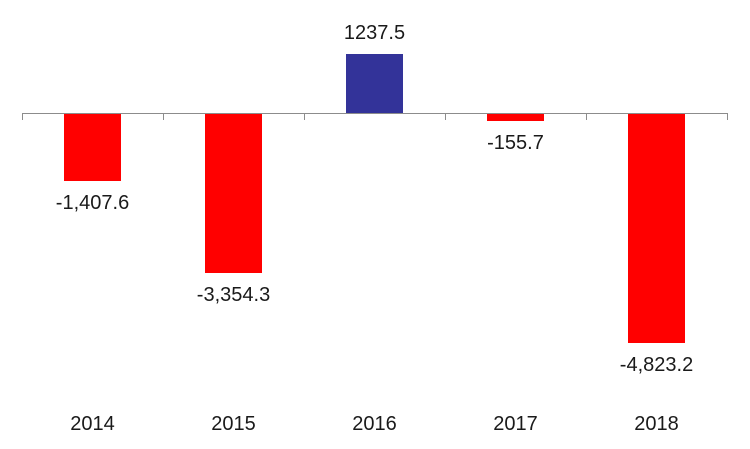 The height and width of the screenshot is (449, 750). What do you see at coordinates (656, 228) in the screenshot?
I see `bar-2018` at bounding box center [656, 228].